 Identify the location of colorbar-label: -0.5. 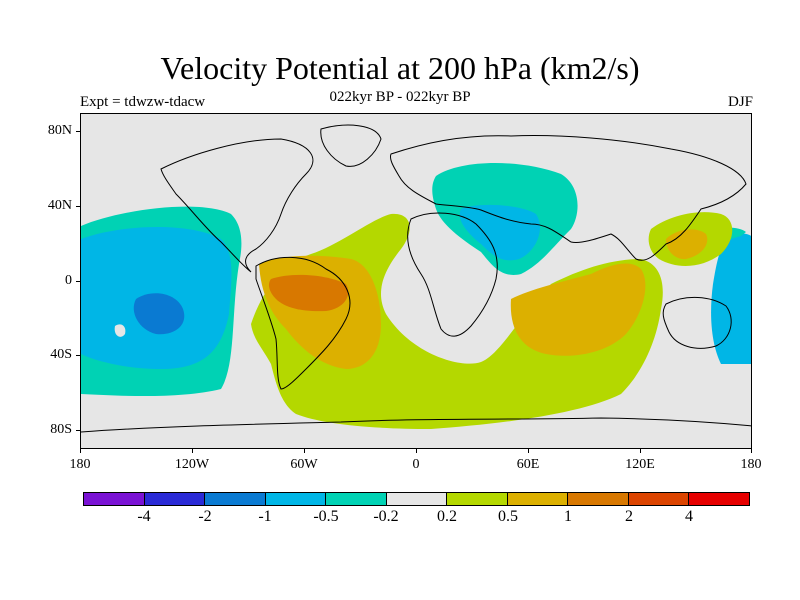
(326, 516).